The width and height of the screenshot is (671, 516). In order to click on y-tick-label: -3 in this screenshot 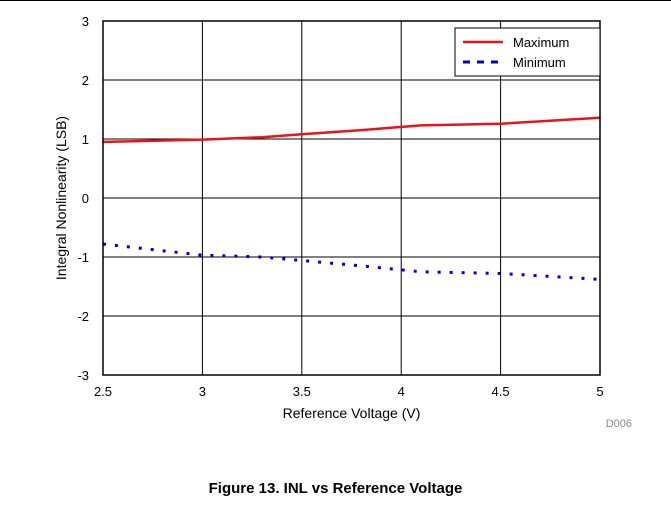, I will do `click(83, 375)`.